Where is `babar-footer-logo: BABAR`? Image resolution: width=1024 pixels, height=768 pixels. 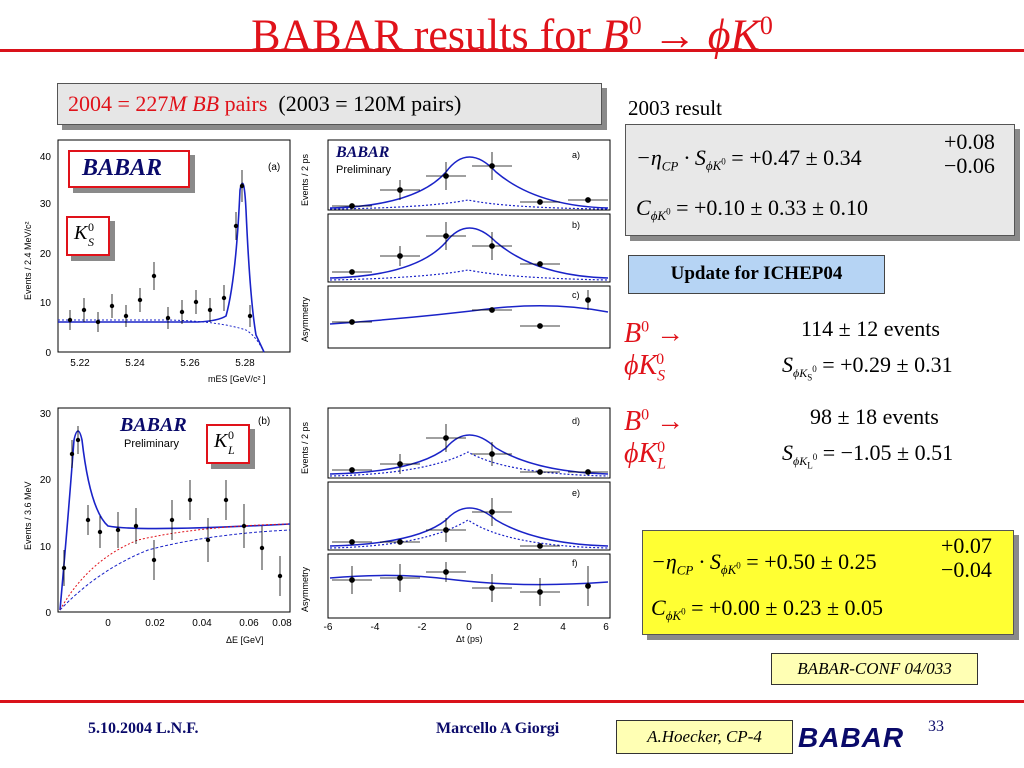
babar-footer-logo: BABAR is located at coordinates (851, 737).